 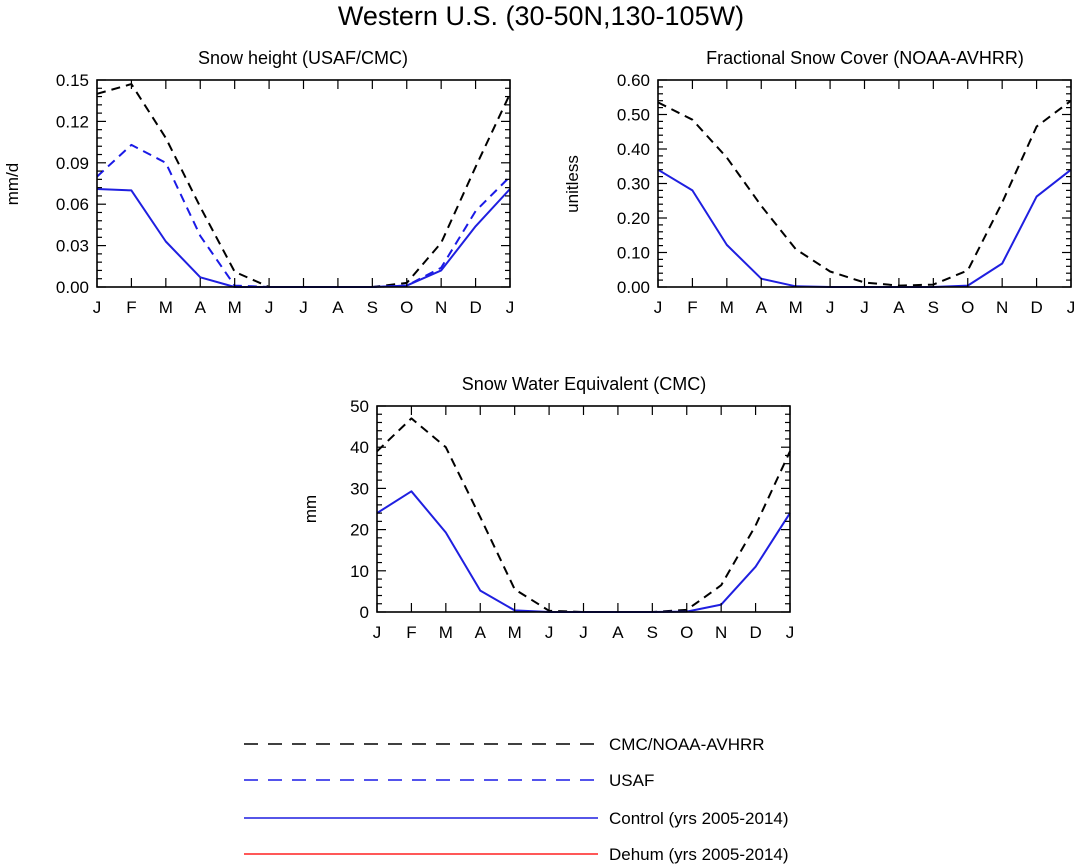 I want to click on y-tick-label: 0, so click(x=364, y=612).